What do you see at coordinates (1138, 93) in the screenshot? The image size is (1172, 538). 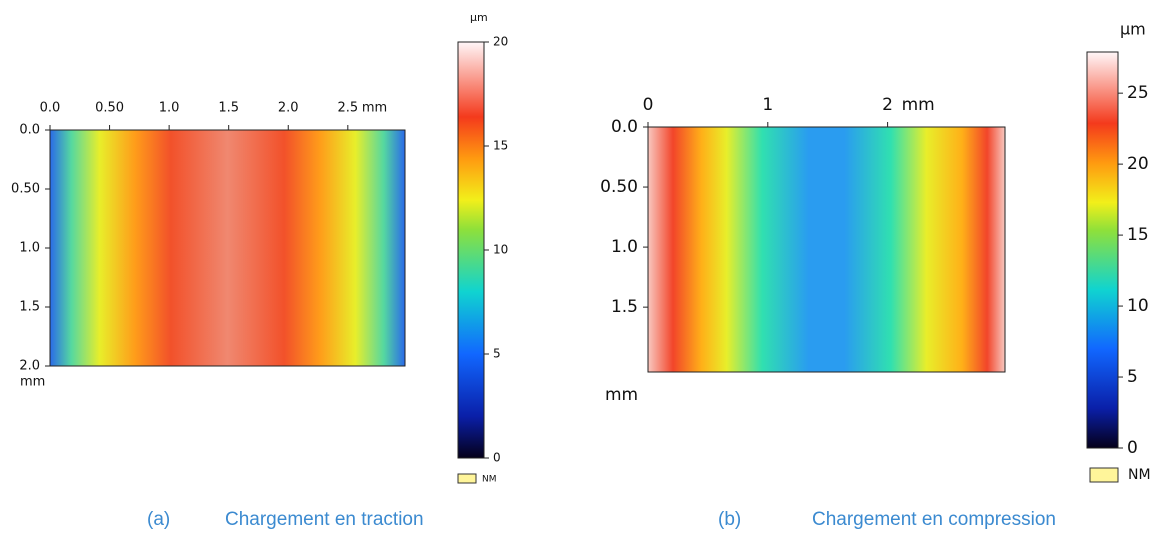 I see `colorbar-tick-label: 25` at bounding box center [1138, 93].